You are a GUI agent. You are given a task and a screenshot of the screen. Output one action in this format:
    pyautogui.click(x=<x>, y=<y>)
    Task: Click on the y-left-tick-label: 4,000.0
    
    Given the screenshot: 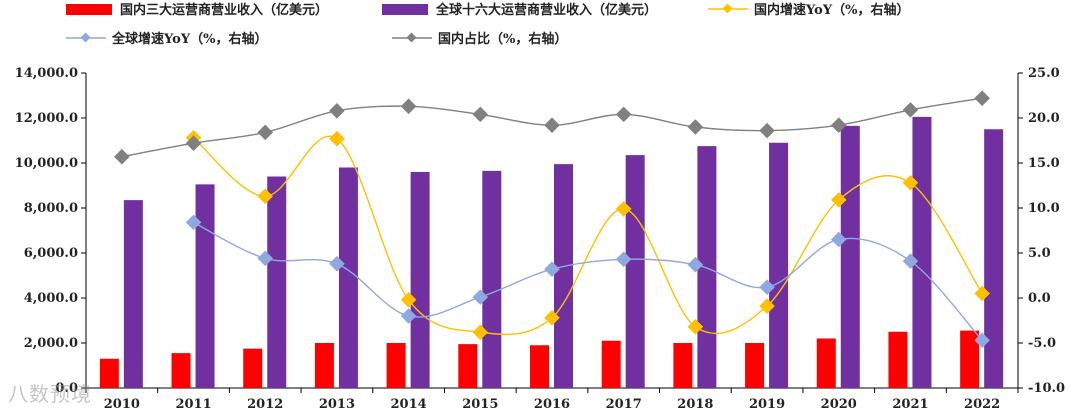 What is the action you would take?
    pyautogui.click(x=51, y=298)
    